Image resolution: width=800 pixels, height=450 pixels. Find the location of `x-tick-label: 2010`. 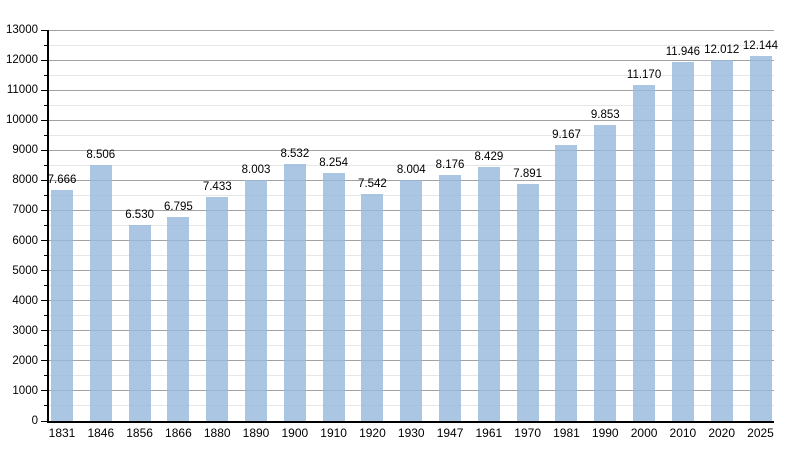

x-tick-label: 2010 is located at coordinates (683, 433).